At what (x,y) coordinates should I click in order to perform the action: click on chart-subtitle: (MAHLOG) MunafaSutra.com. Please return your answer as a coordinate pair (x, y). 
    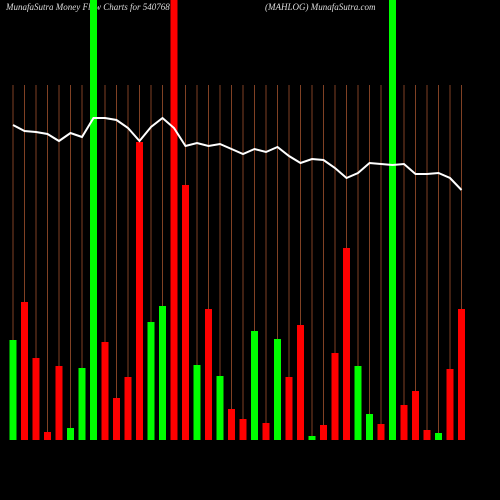
    Looking at the image, I should click on (320, 7).